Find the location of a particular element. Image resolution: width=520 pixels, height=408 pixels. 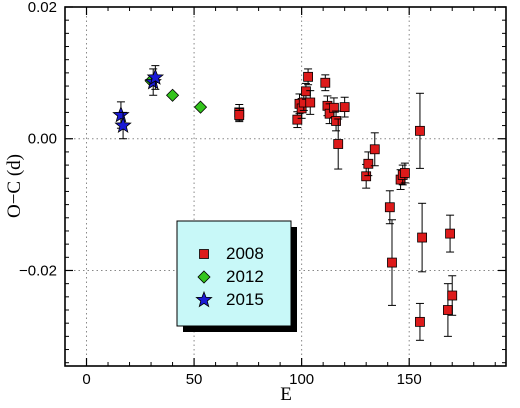

x-tick-label: 150 is located at coordinates (409, 379).